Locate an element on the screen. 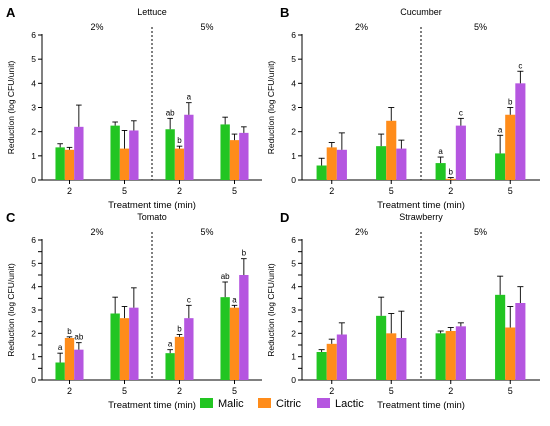 The height and width of the screenshot is (426, 550). legend-swatch-lactic is located at coordinates (323, 403).